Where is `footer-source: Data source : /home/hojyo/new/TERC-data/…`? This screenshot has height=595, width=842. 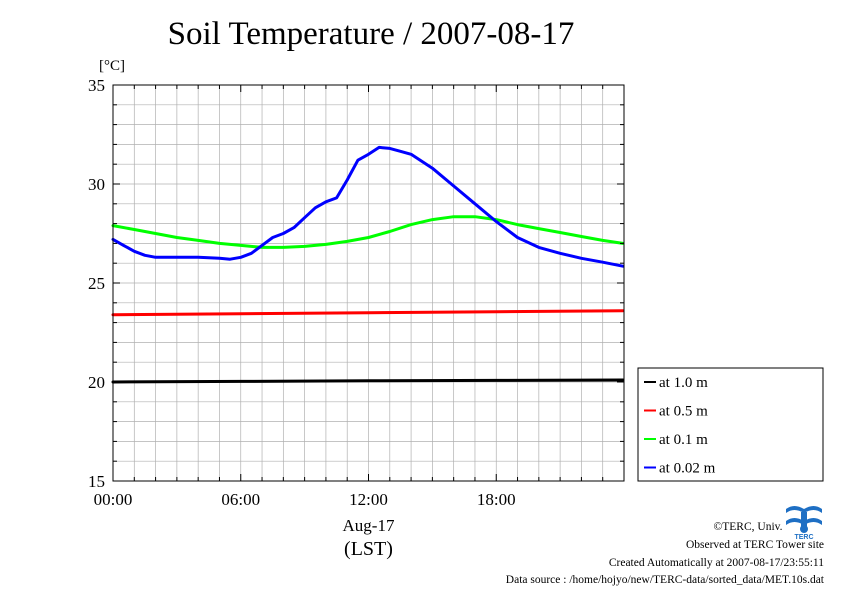
footer-source: Data source : /home/hojyo/new/TERC-data/… is located at coordinates (664, 580).